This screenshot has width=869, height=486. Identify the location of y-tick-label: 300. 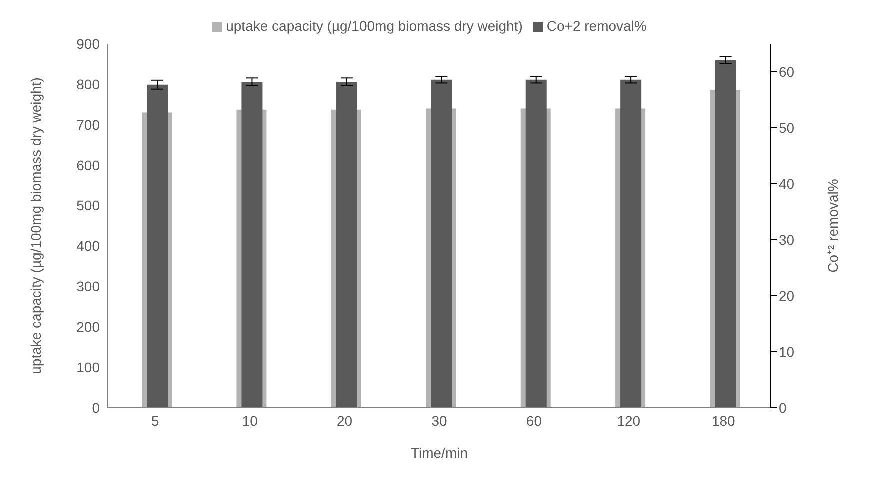
(88, 286).